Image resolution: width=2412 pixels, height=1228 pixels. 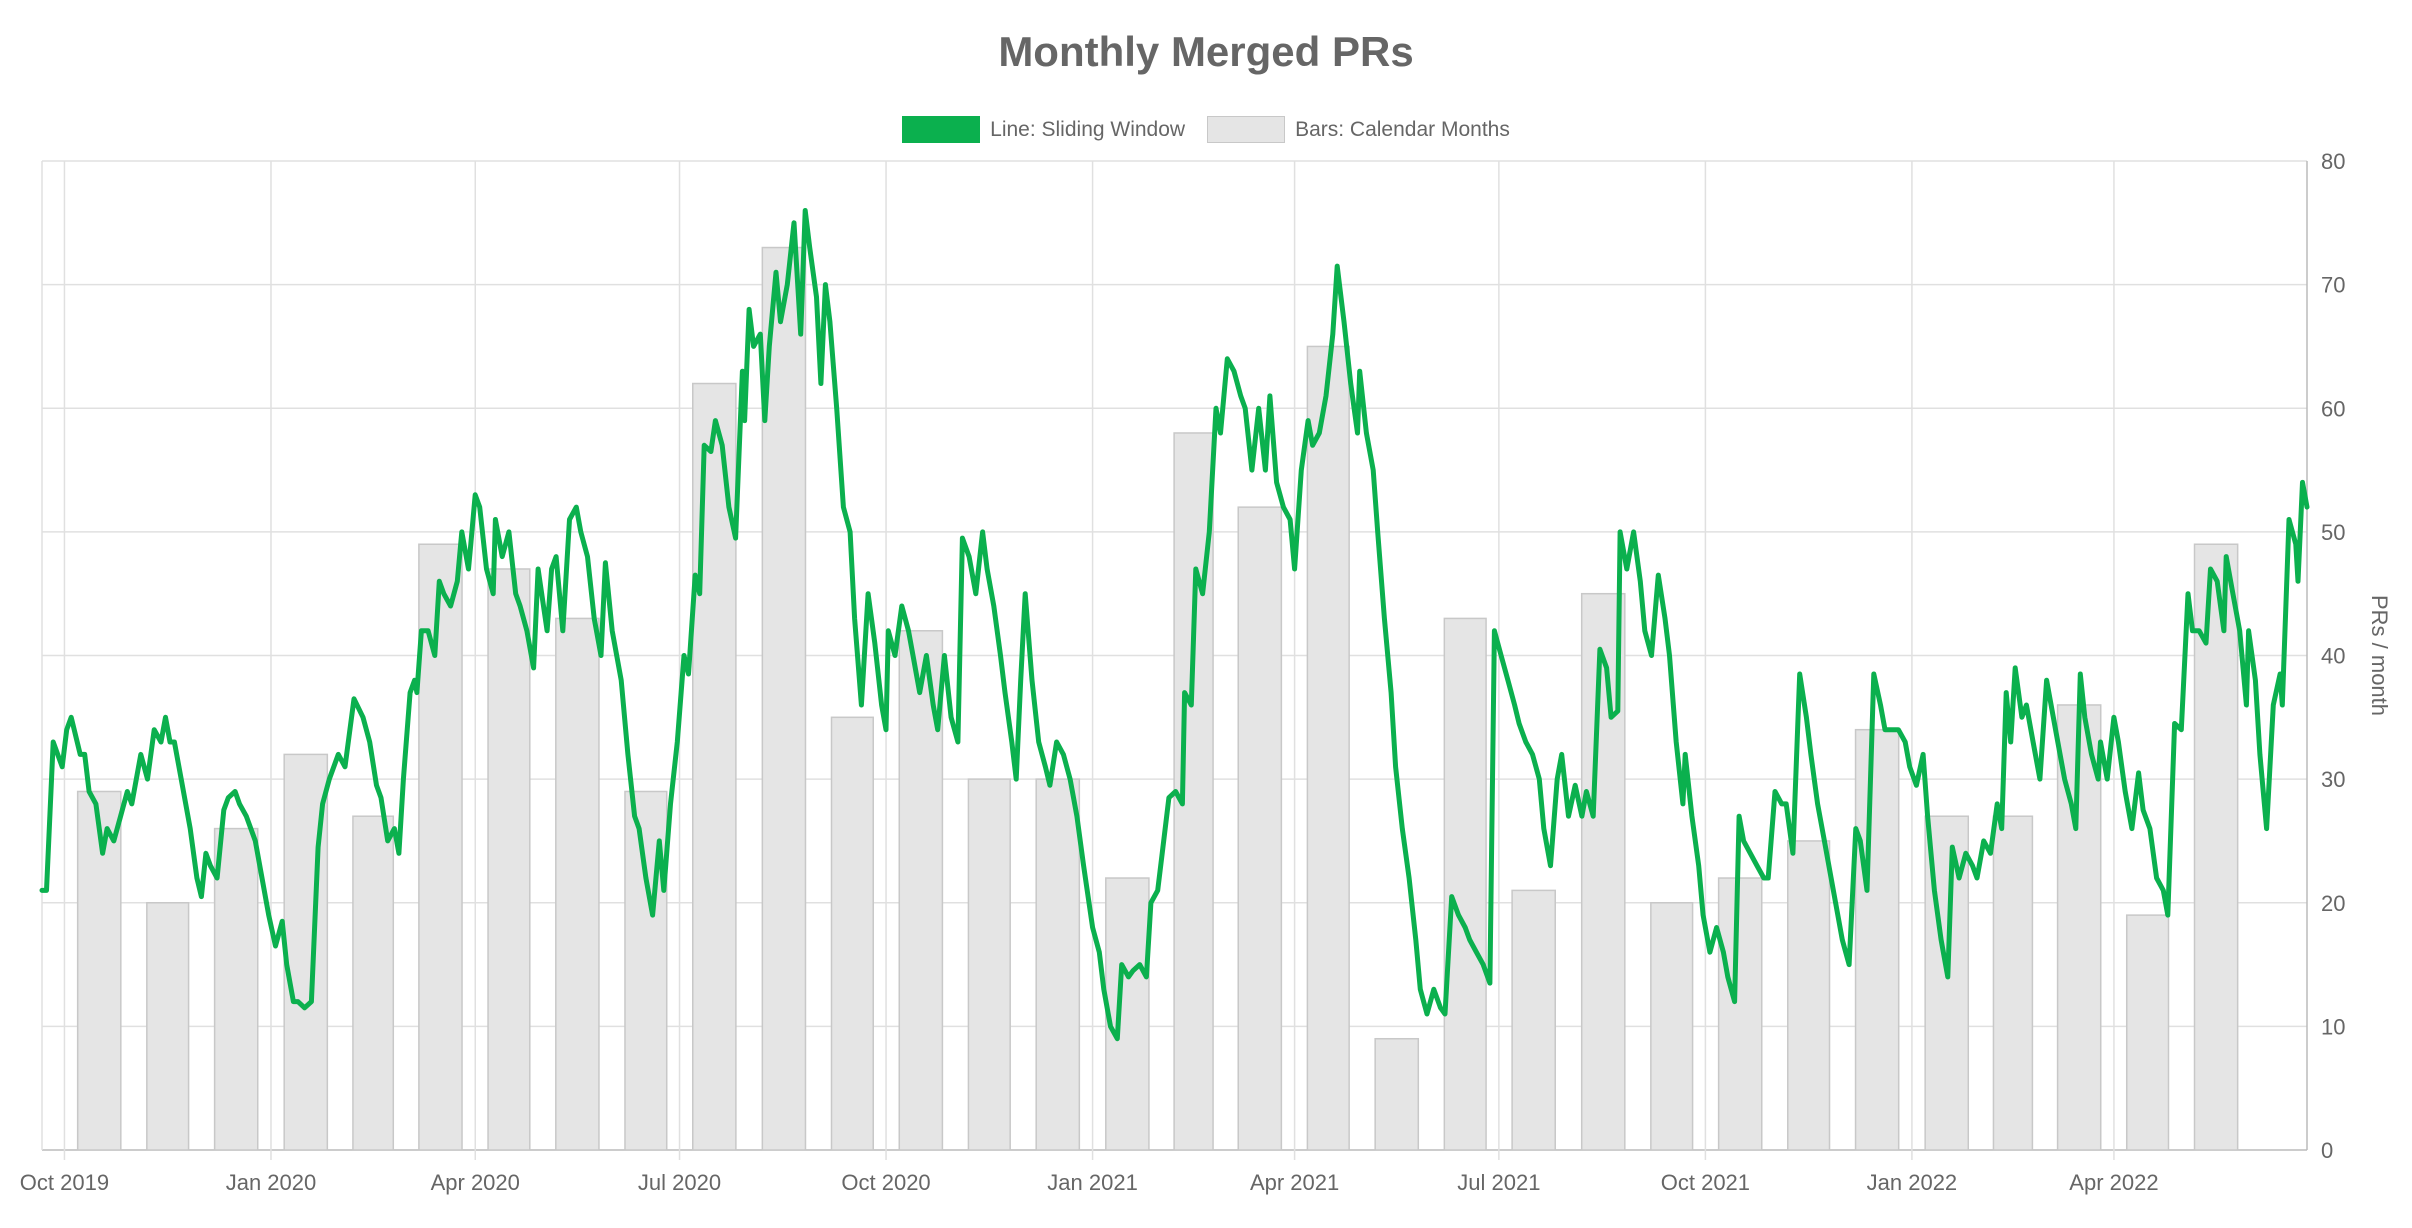 What do you see at coordinates (941, 129) in the screenshot?
I see `legend-swatch-line` at bounding box center [941, 129].